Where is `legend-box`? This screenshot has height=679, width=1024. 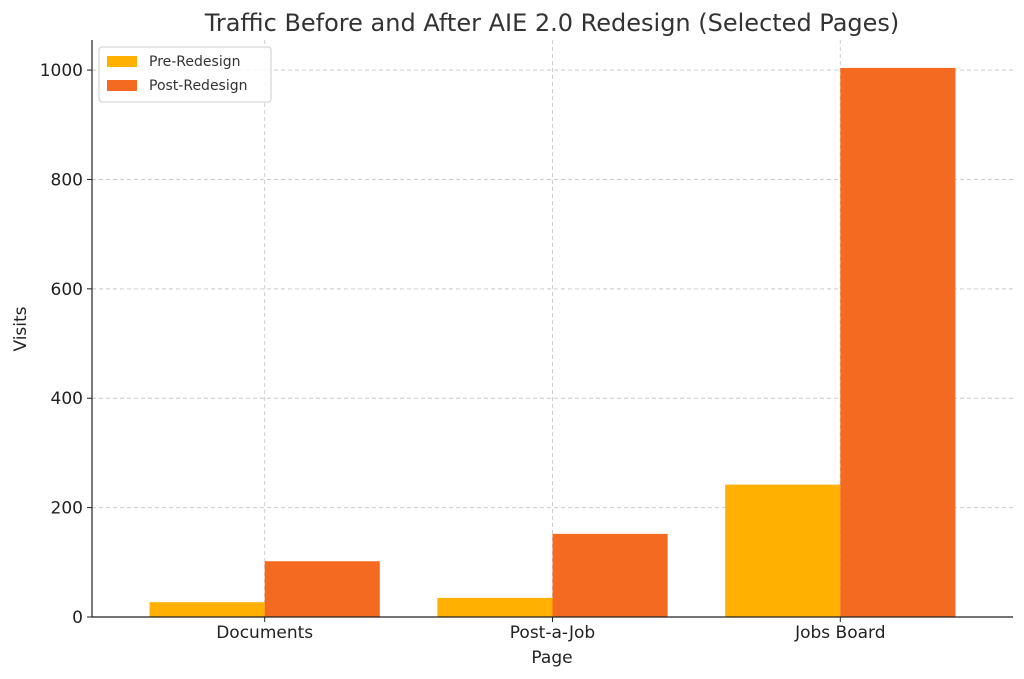
legend-box is located at coordinates (185, 74).